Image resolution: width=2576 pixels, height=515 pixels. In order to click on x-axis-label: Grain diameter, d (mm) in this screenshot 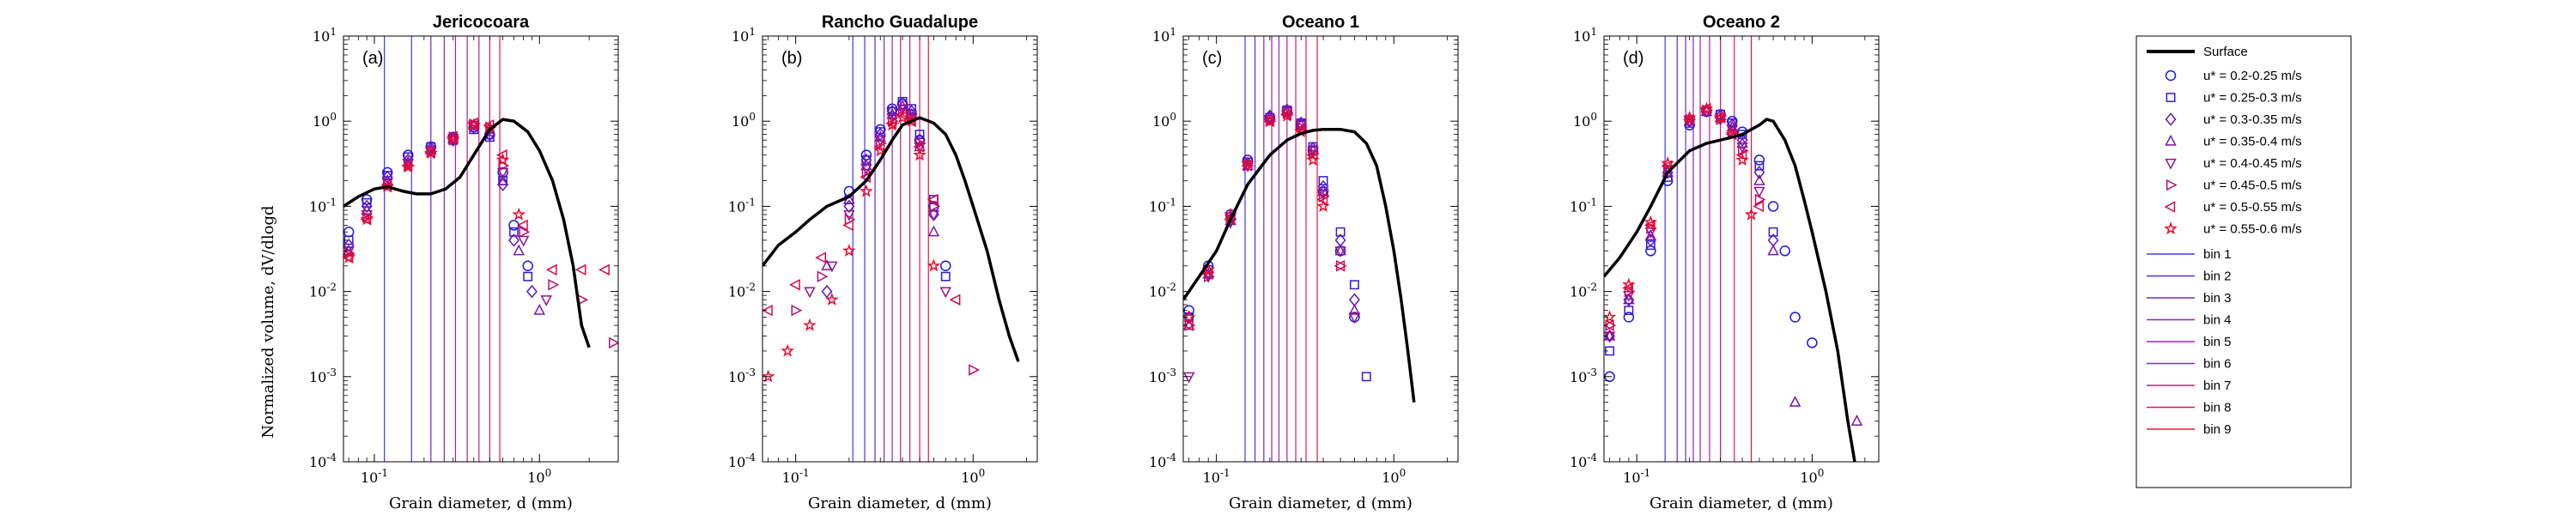, I will do `click(481, 503)`.